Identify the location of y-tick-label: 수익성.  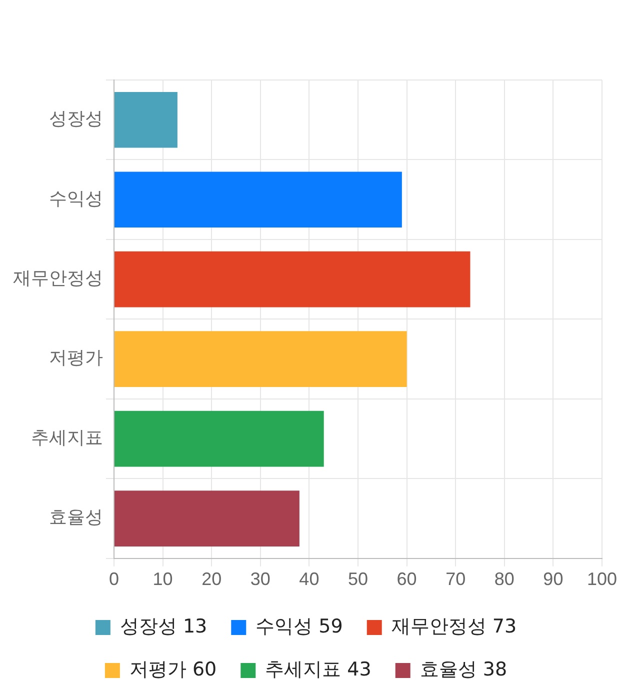
(76, 199).